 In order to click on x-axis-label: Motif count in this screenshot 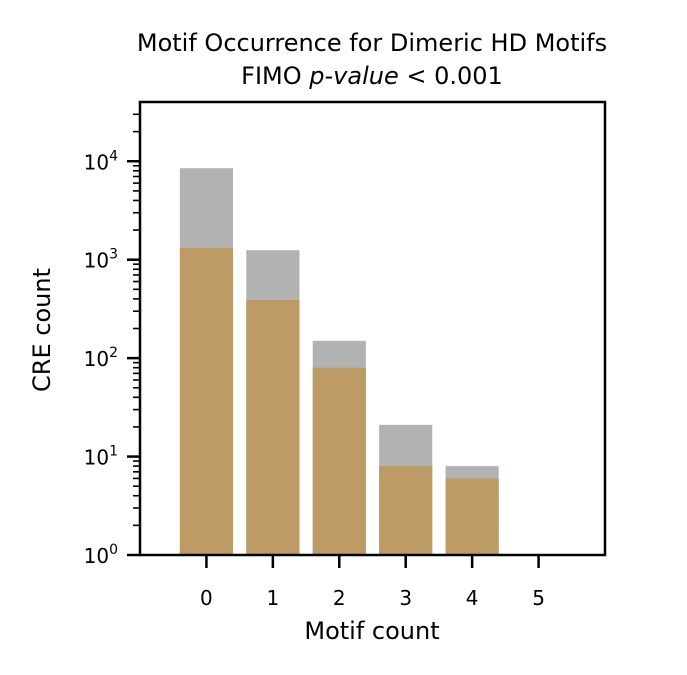, I will do `click(371, 631)`.